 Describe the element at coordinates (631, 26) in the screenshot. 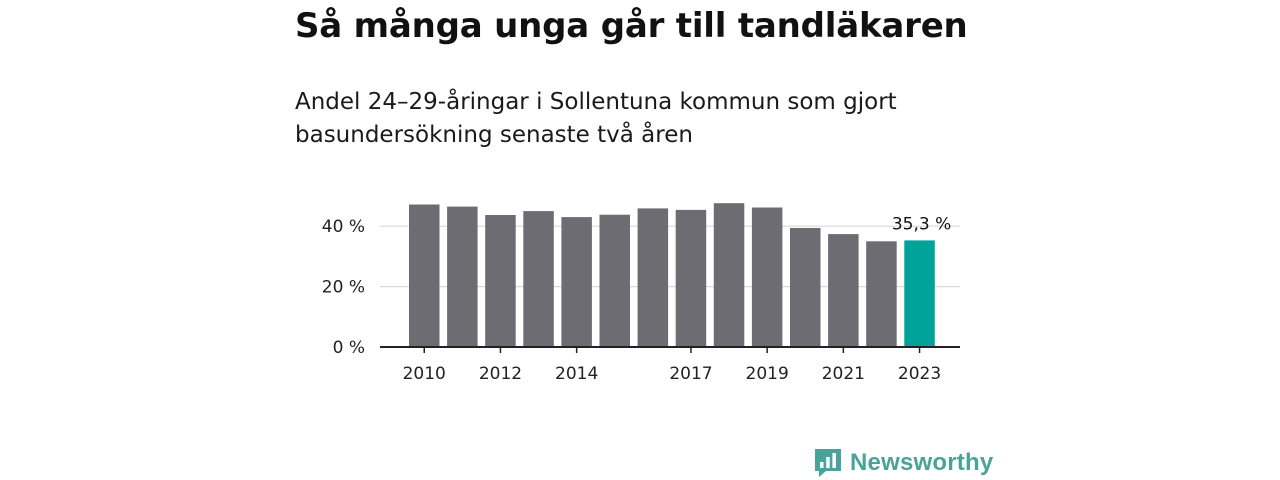

I see `chart-title: Så många unga går till tandläkaren` at that location.